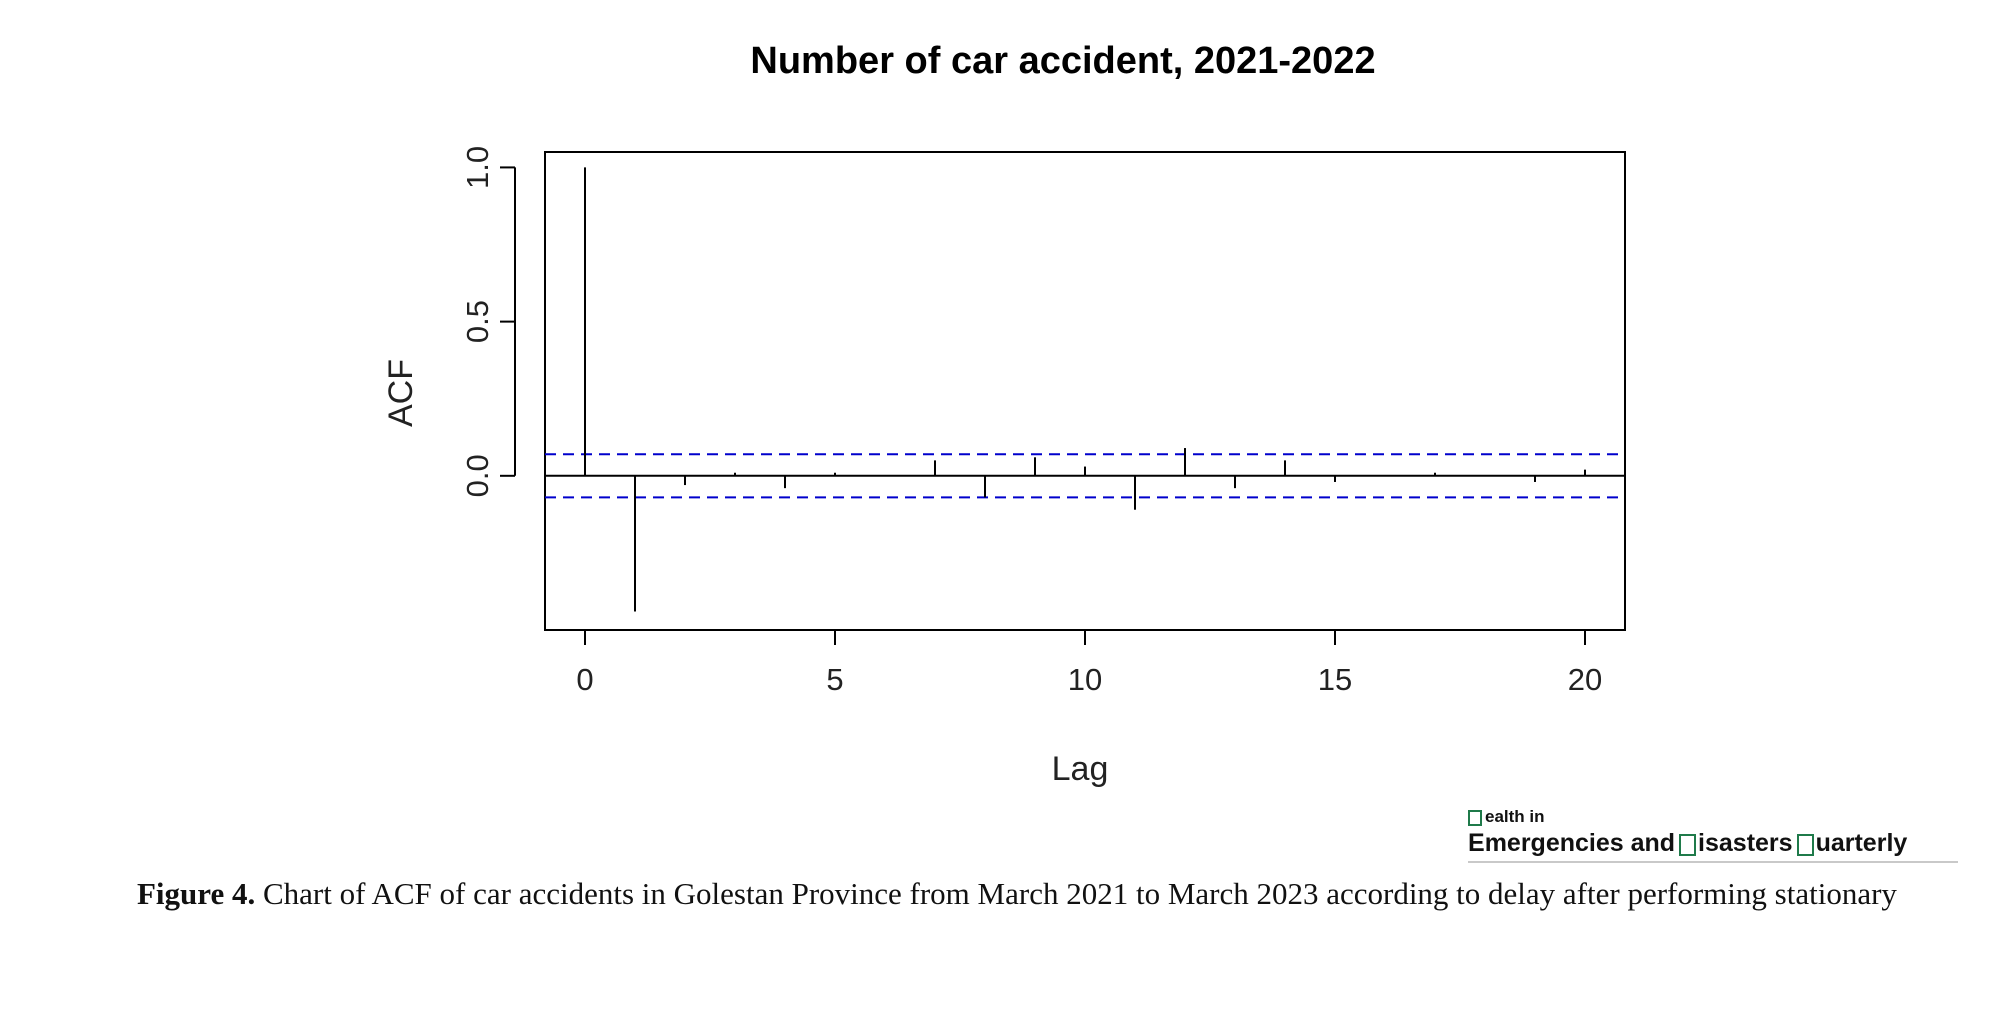  What do you see at coordinates (834, 679) in the screenshot?
I see `x-tick-label-5: 5` at bounding box center [834, 679].